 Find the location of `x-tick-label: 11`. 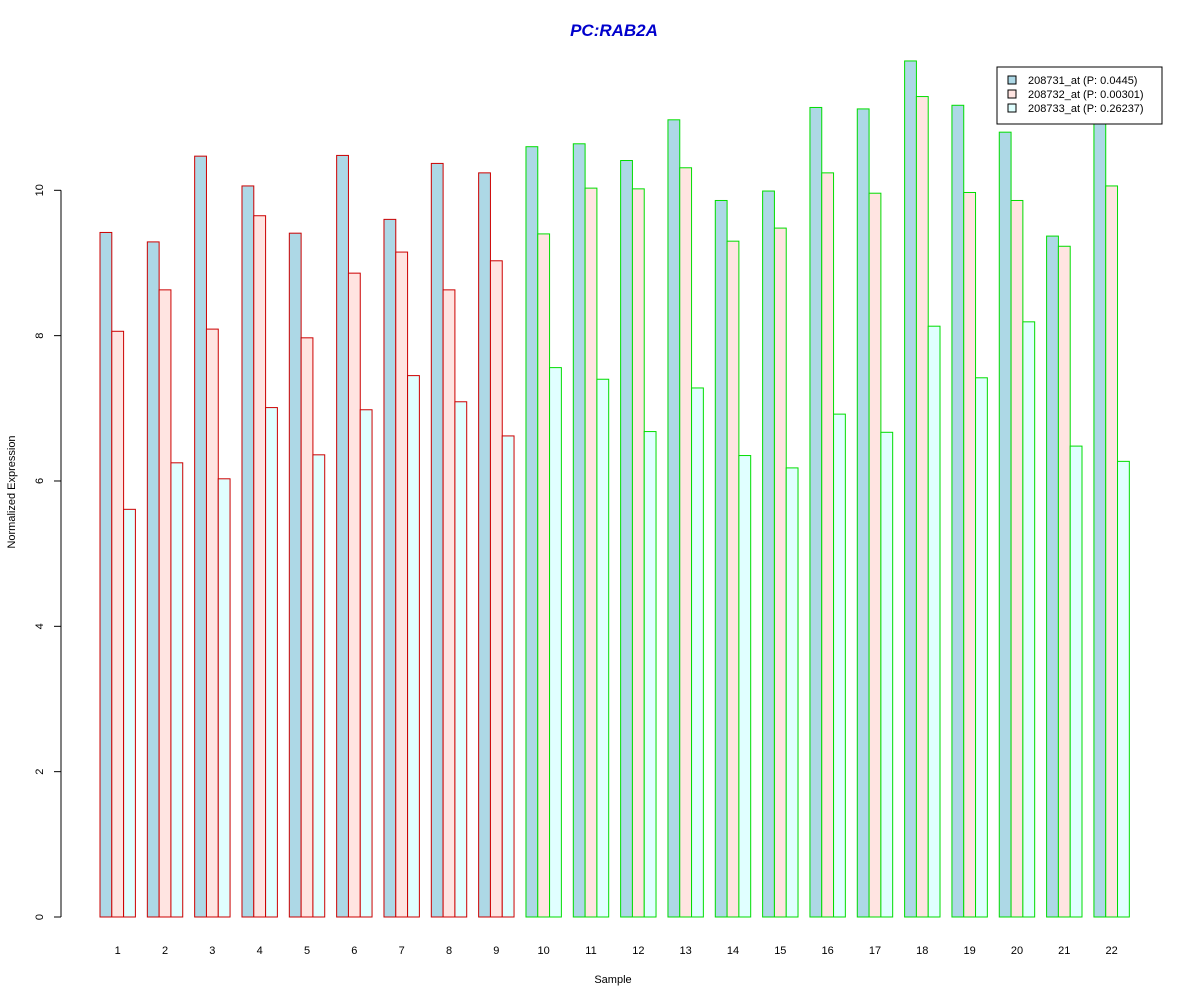

x-tick-label: 11 is located at coordinates (590, 951).